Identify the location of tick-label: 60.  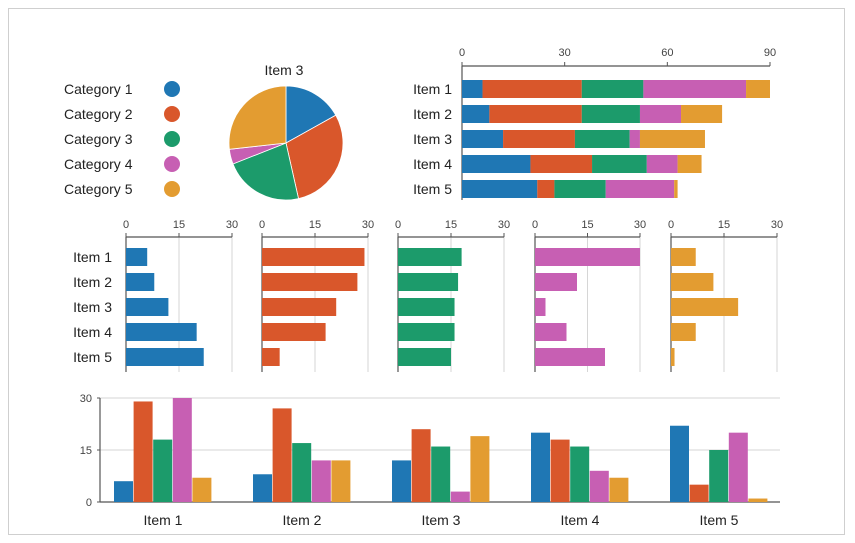
(667, 53).